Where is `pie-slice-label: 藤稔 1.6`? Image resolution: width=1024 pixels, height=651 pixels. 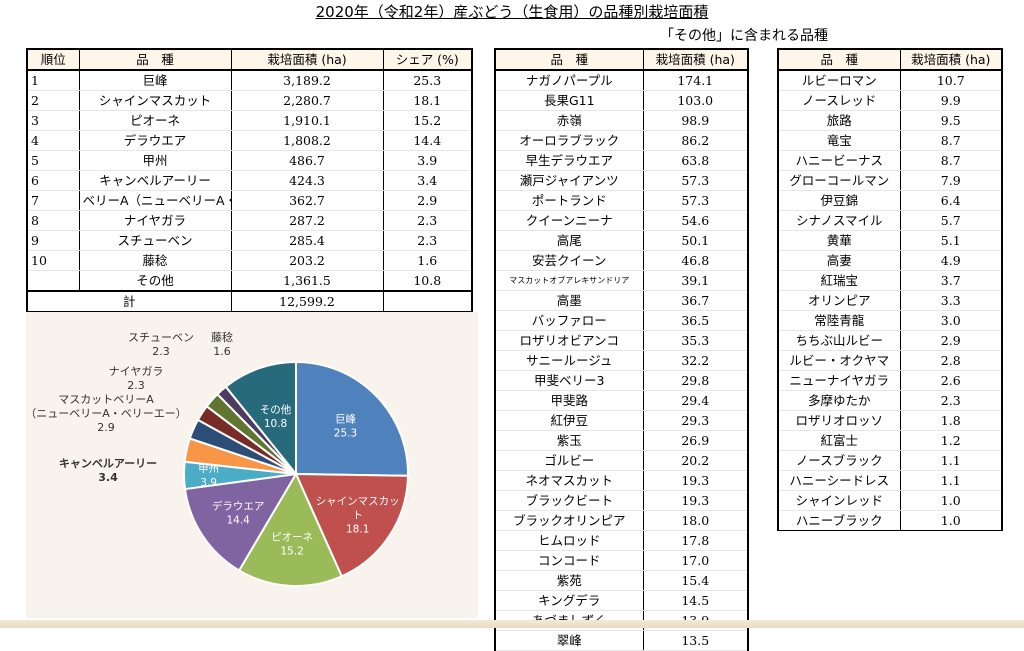
pie-slice-label: 藤稔 1.6 is located at coordinates (222, 344).